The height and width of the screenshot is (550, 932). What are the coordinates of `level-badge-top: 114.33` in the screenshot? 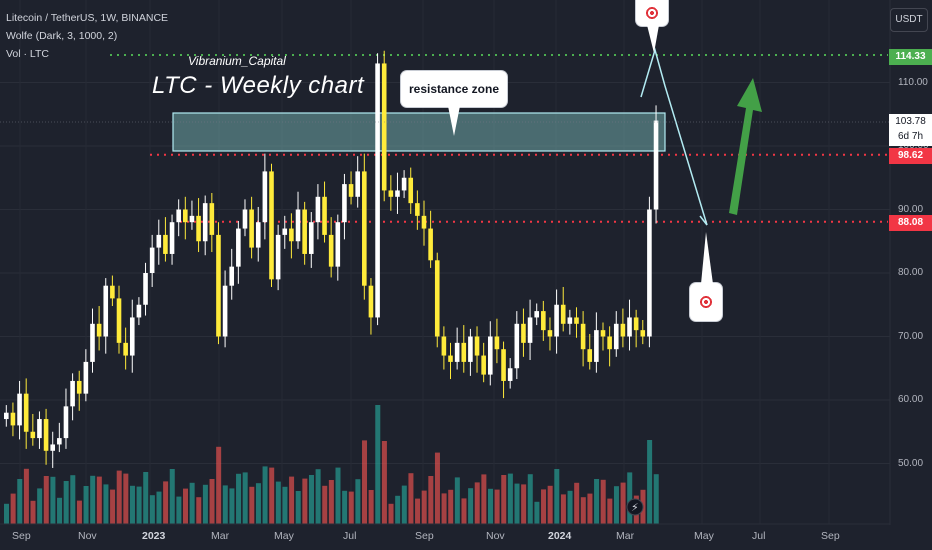 It's located at (910, 57).